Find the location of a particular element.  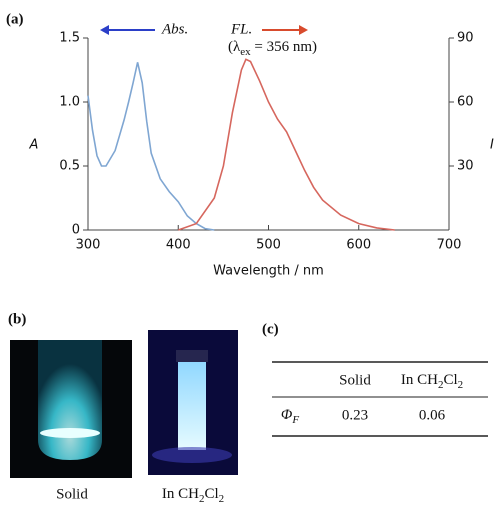

photo-caption: In CH2Cl2 is located at coordinates (193, 495).